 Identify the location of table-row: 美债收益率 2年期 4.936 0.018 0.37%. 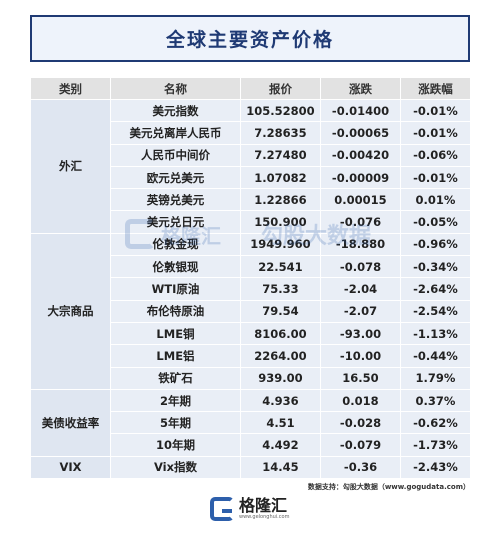
(250, 422).